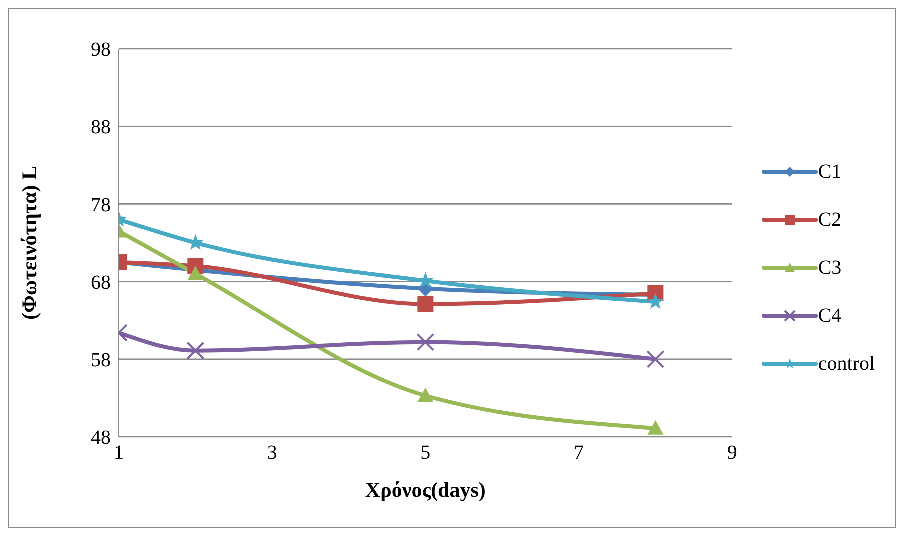 This screenshot has width=904, height=536. I want to click on legend-label: C4, so click(830, 316).